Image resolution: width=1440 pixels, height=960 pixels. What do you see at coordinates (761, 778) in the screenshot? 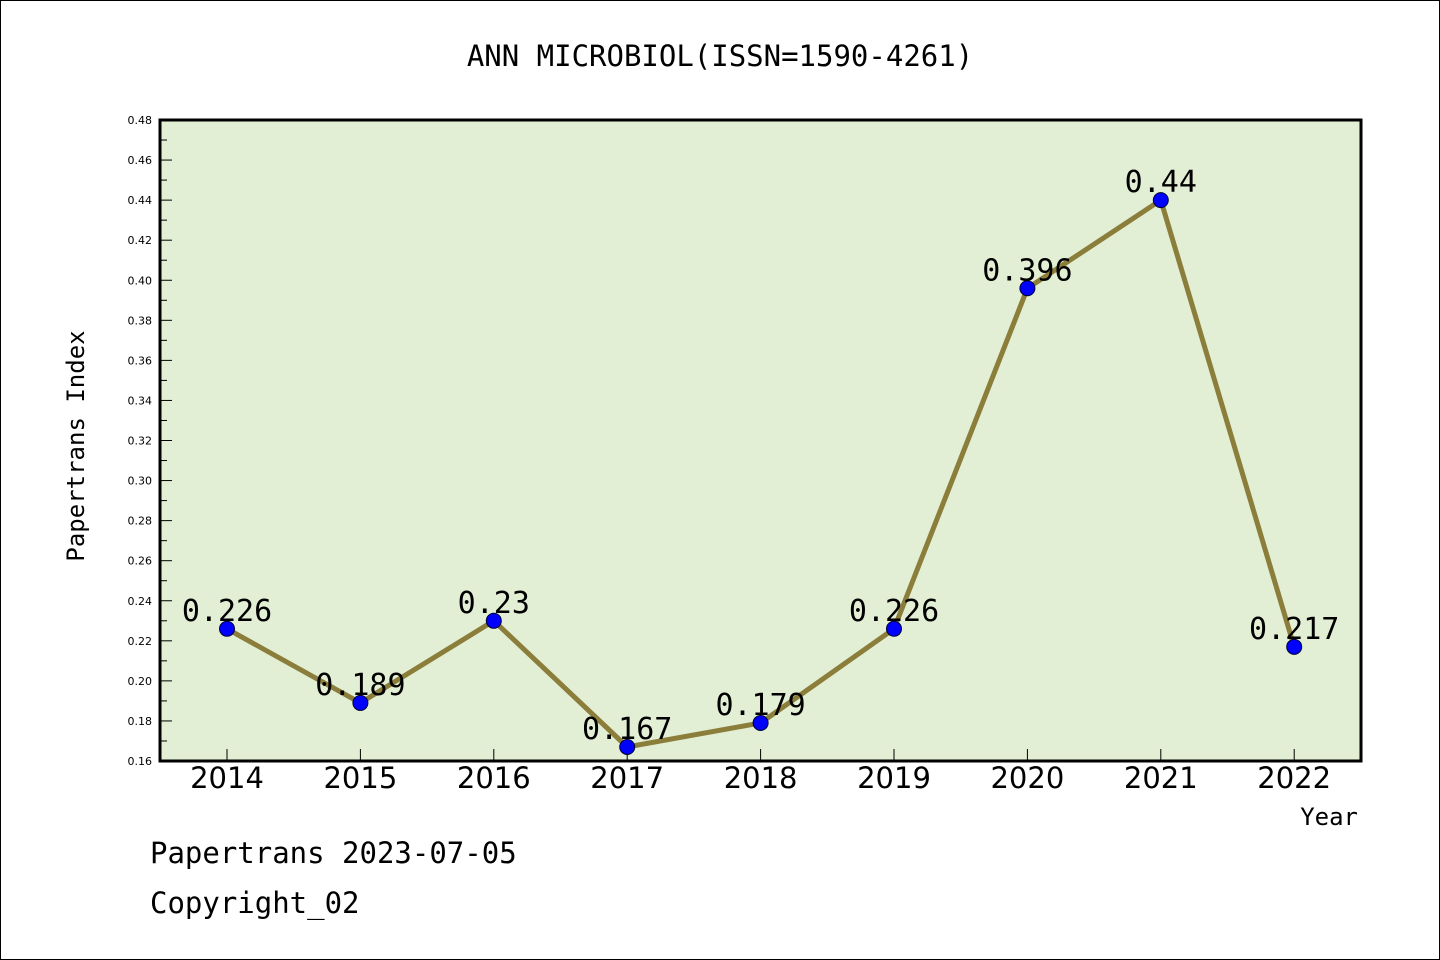
I see `x-tick-label: 2018` at bounding box center [761, 778].